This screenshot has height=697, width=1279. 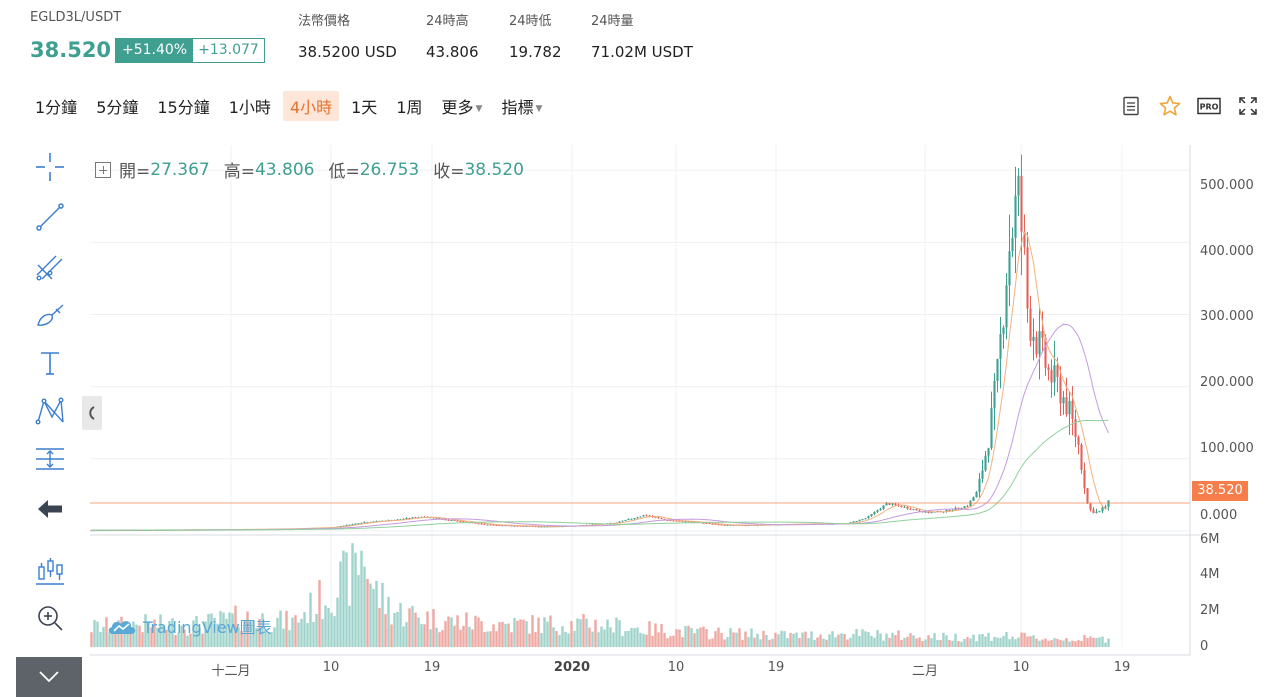 I want to click on fib-icon, so click(x=50, y=267).